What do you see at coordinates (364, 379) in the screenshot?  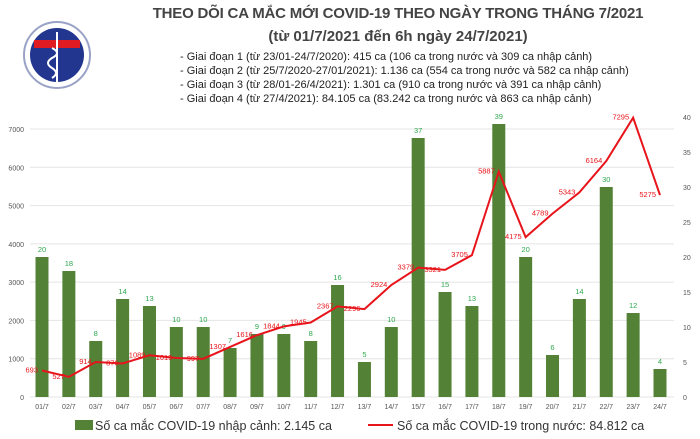 I see `bar-13/7` at bounding box center [364, 379].